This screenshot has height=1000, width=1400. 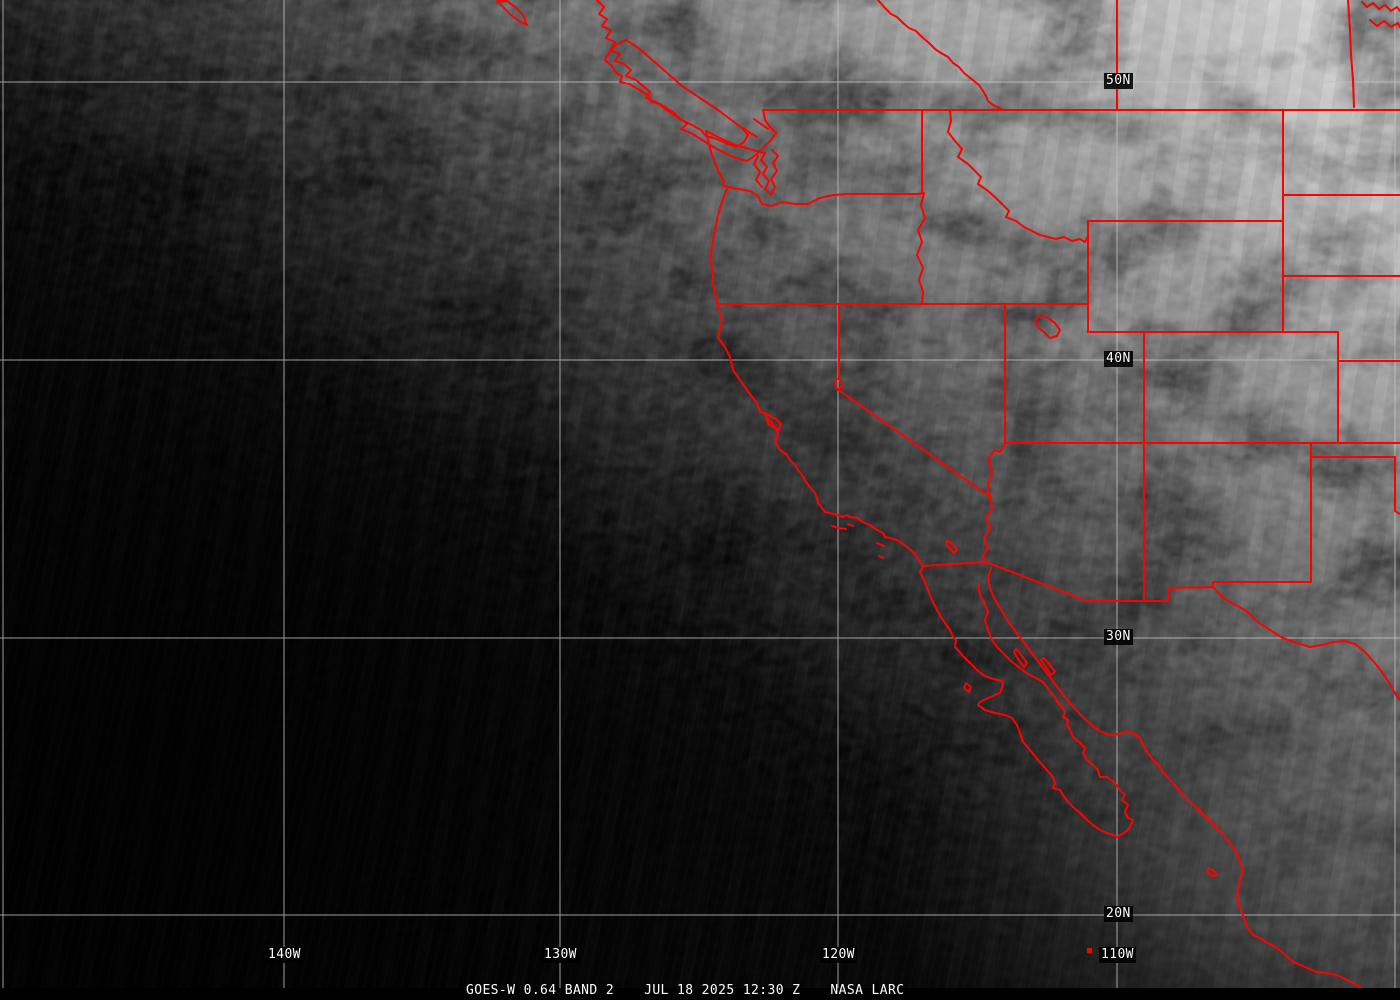 I want to click on lon-label-110W: 110W, so click(x=1117, y=955).